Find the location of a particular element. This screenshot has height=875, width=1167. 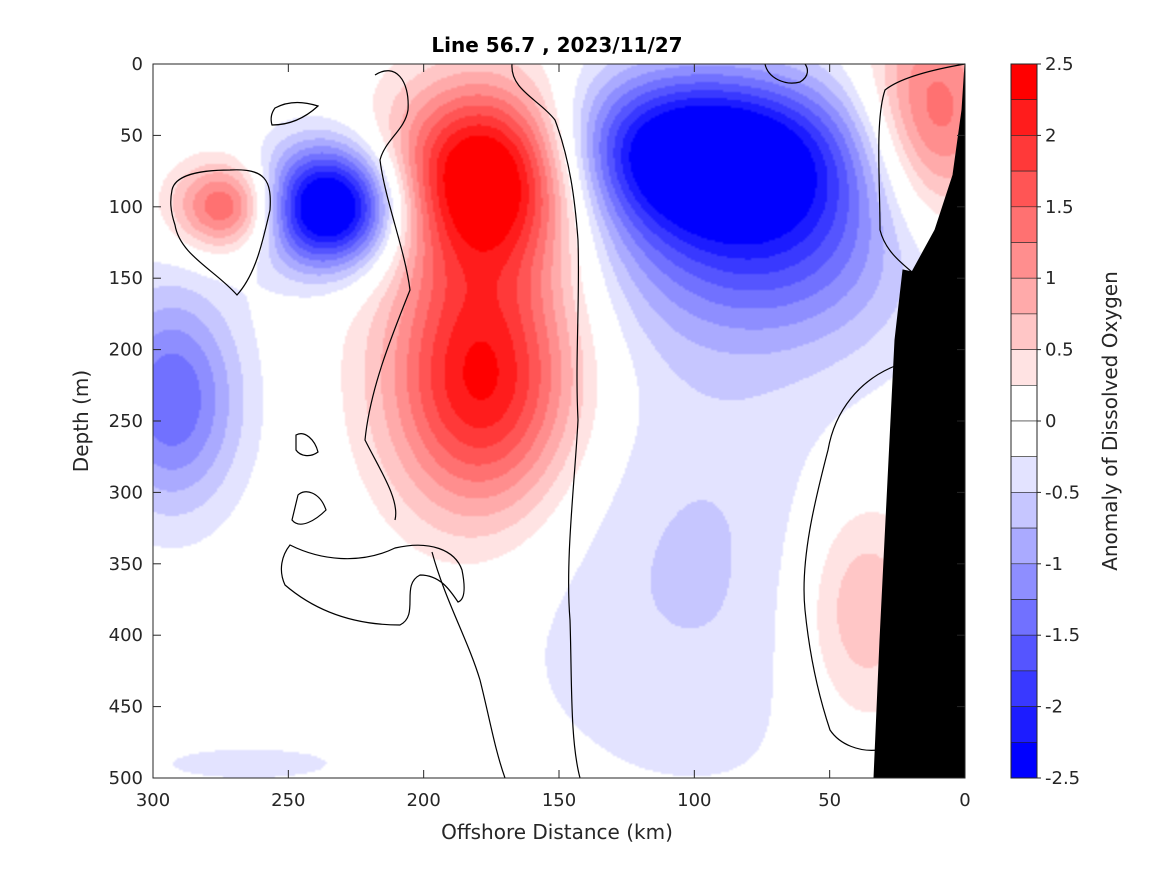

colorbar-tick-label: 0.5 is located at coordinates (1059, 350).